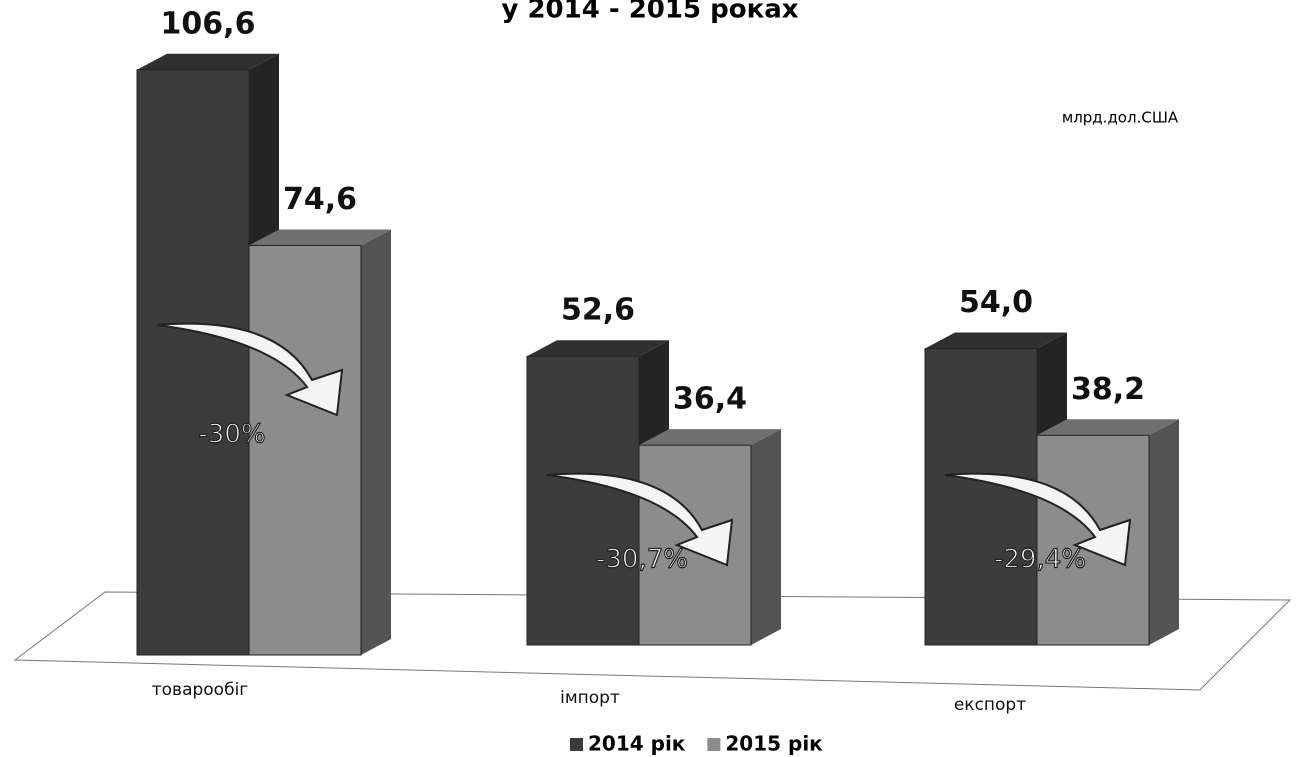 This screenshot has height=757, width=1299. Describe the element at coordinates (1120, 118) in the screenshot. I see `unit-label: млрд.дол.США` at that location.